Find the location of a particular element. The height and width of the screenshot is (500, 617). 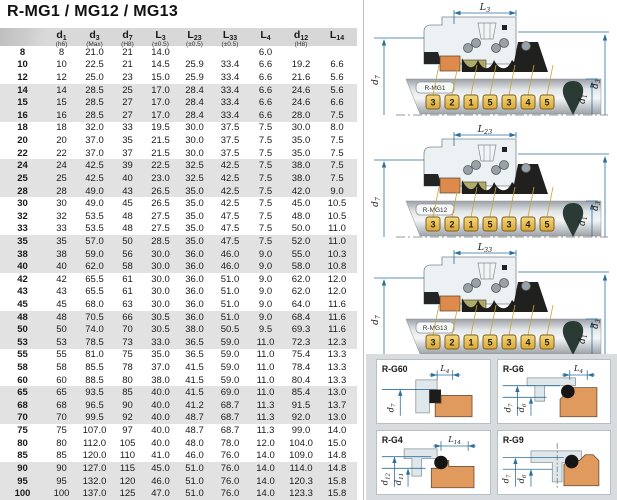

table-cell: 55 is located at coordinates (61, 355).